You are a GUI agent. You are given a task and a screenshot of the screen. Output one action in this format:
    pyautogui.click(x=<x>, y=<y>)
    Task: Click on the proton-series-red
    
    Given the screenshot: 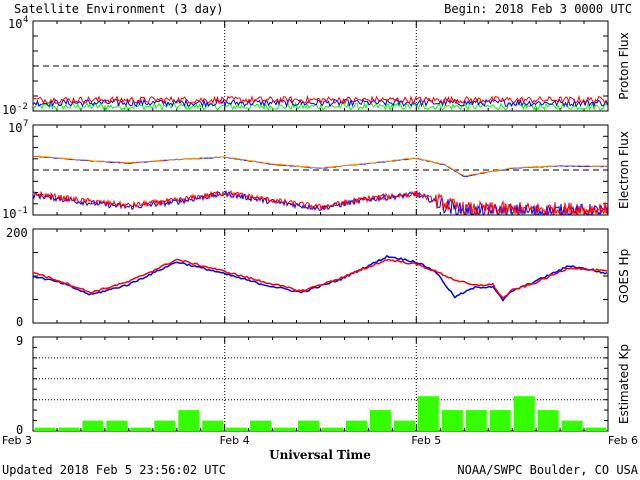 What is the action you would take?
    pyautogui.click(x=320, y=99)
    